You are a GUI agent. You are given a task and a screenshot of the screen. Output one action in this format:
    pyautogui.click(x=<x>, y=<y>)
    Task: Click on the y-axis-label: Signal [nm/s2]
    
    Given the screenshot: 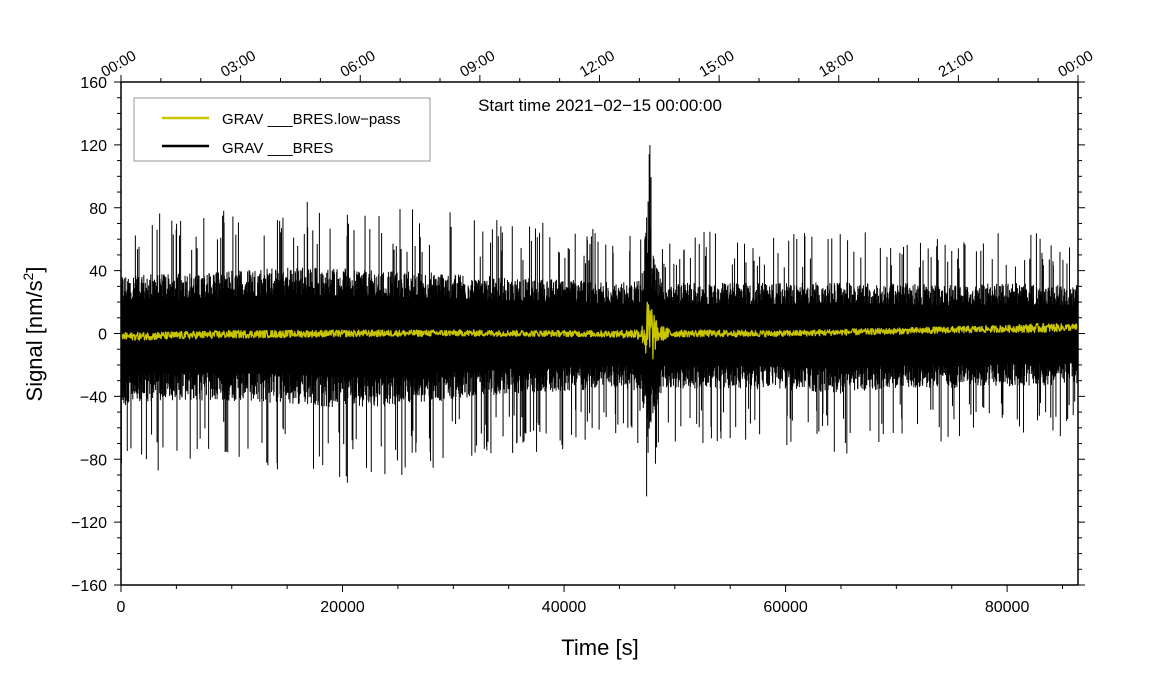 What is the action you would take?
    pyautogui.click(x=33, y=334)
    